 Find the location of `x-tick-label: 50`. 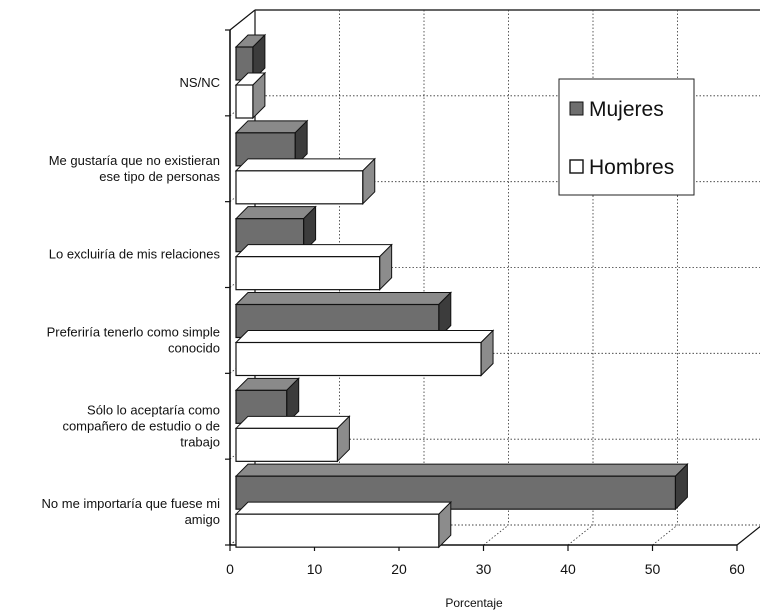

x-tick-label: 50 is located at coordinates (653, 569).